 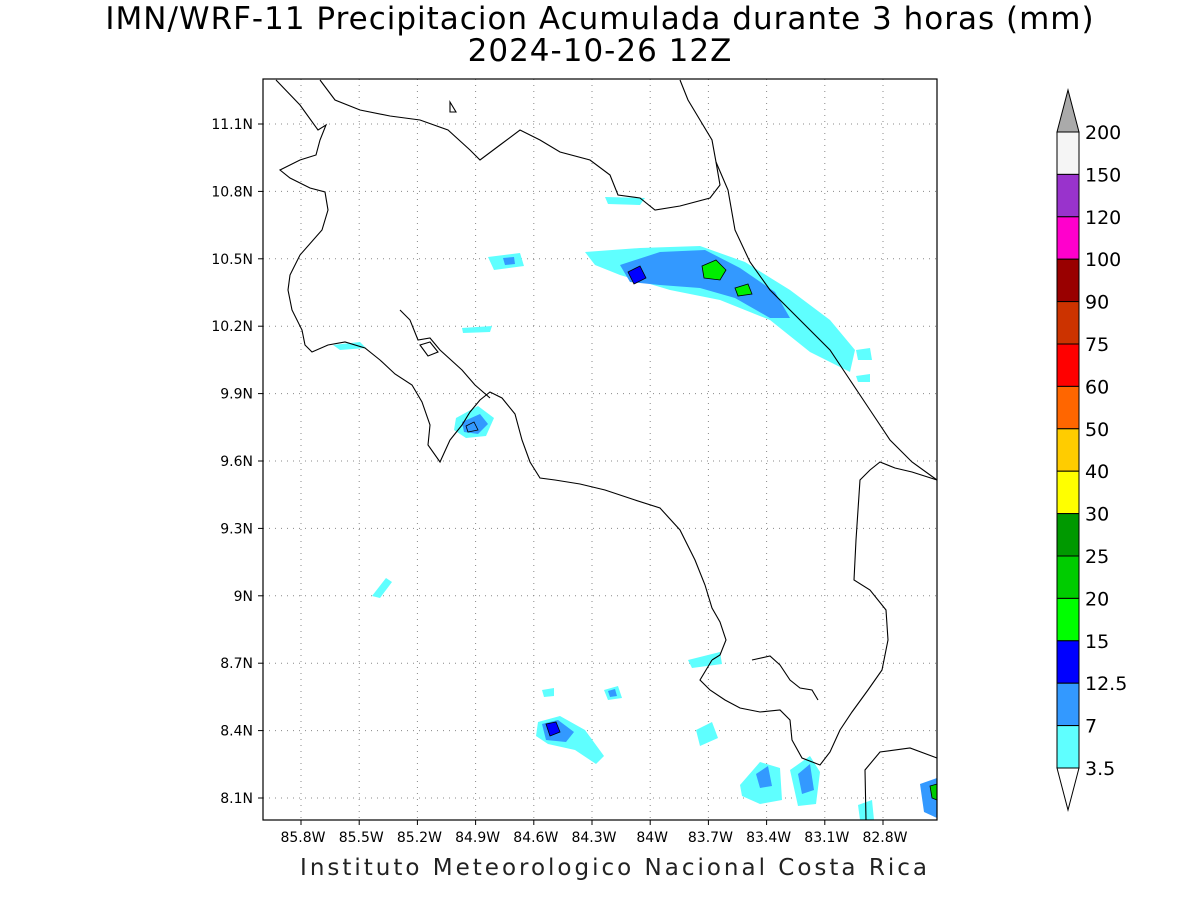 What do you see at coordinates (1097, 303) in the screenshot?
I see `legend-label: 90` at bounding box center [1097, 303].